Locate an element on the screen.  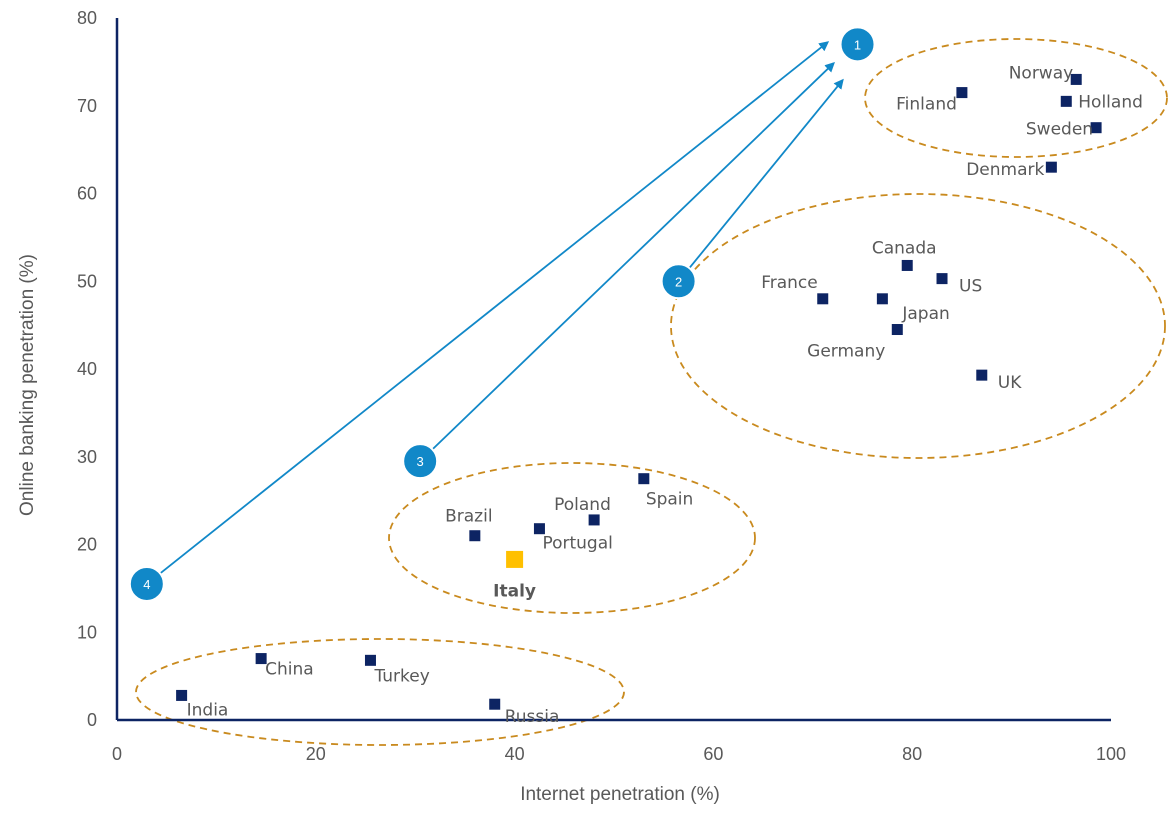
step-badge-2: 2 is located at coordinates (678, 281).